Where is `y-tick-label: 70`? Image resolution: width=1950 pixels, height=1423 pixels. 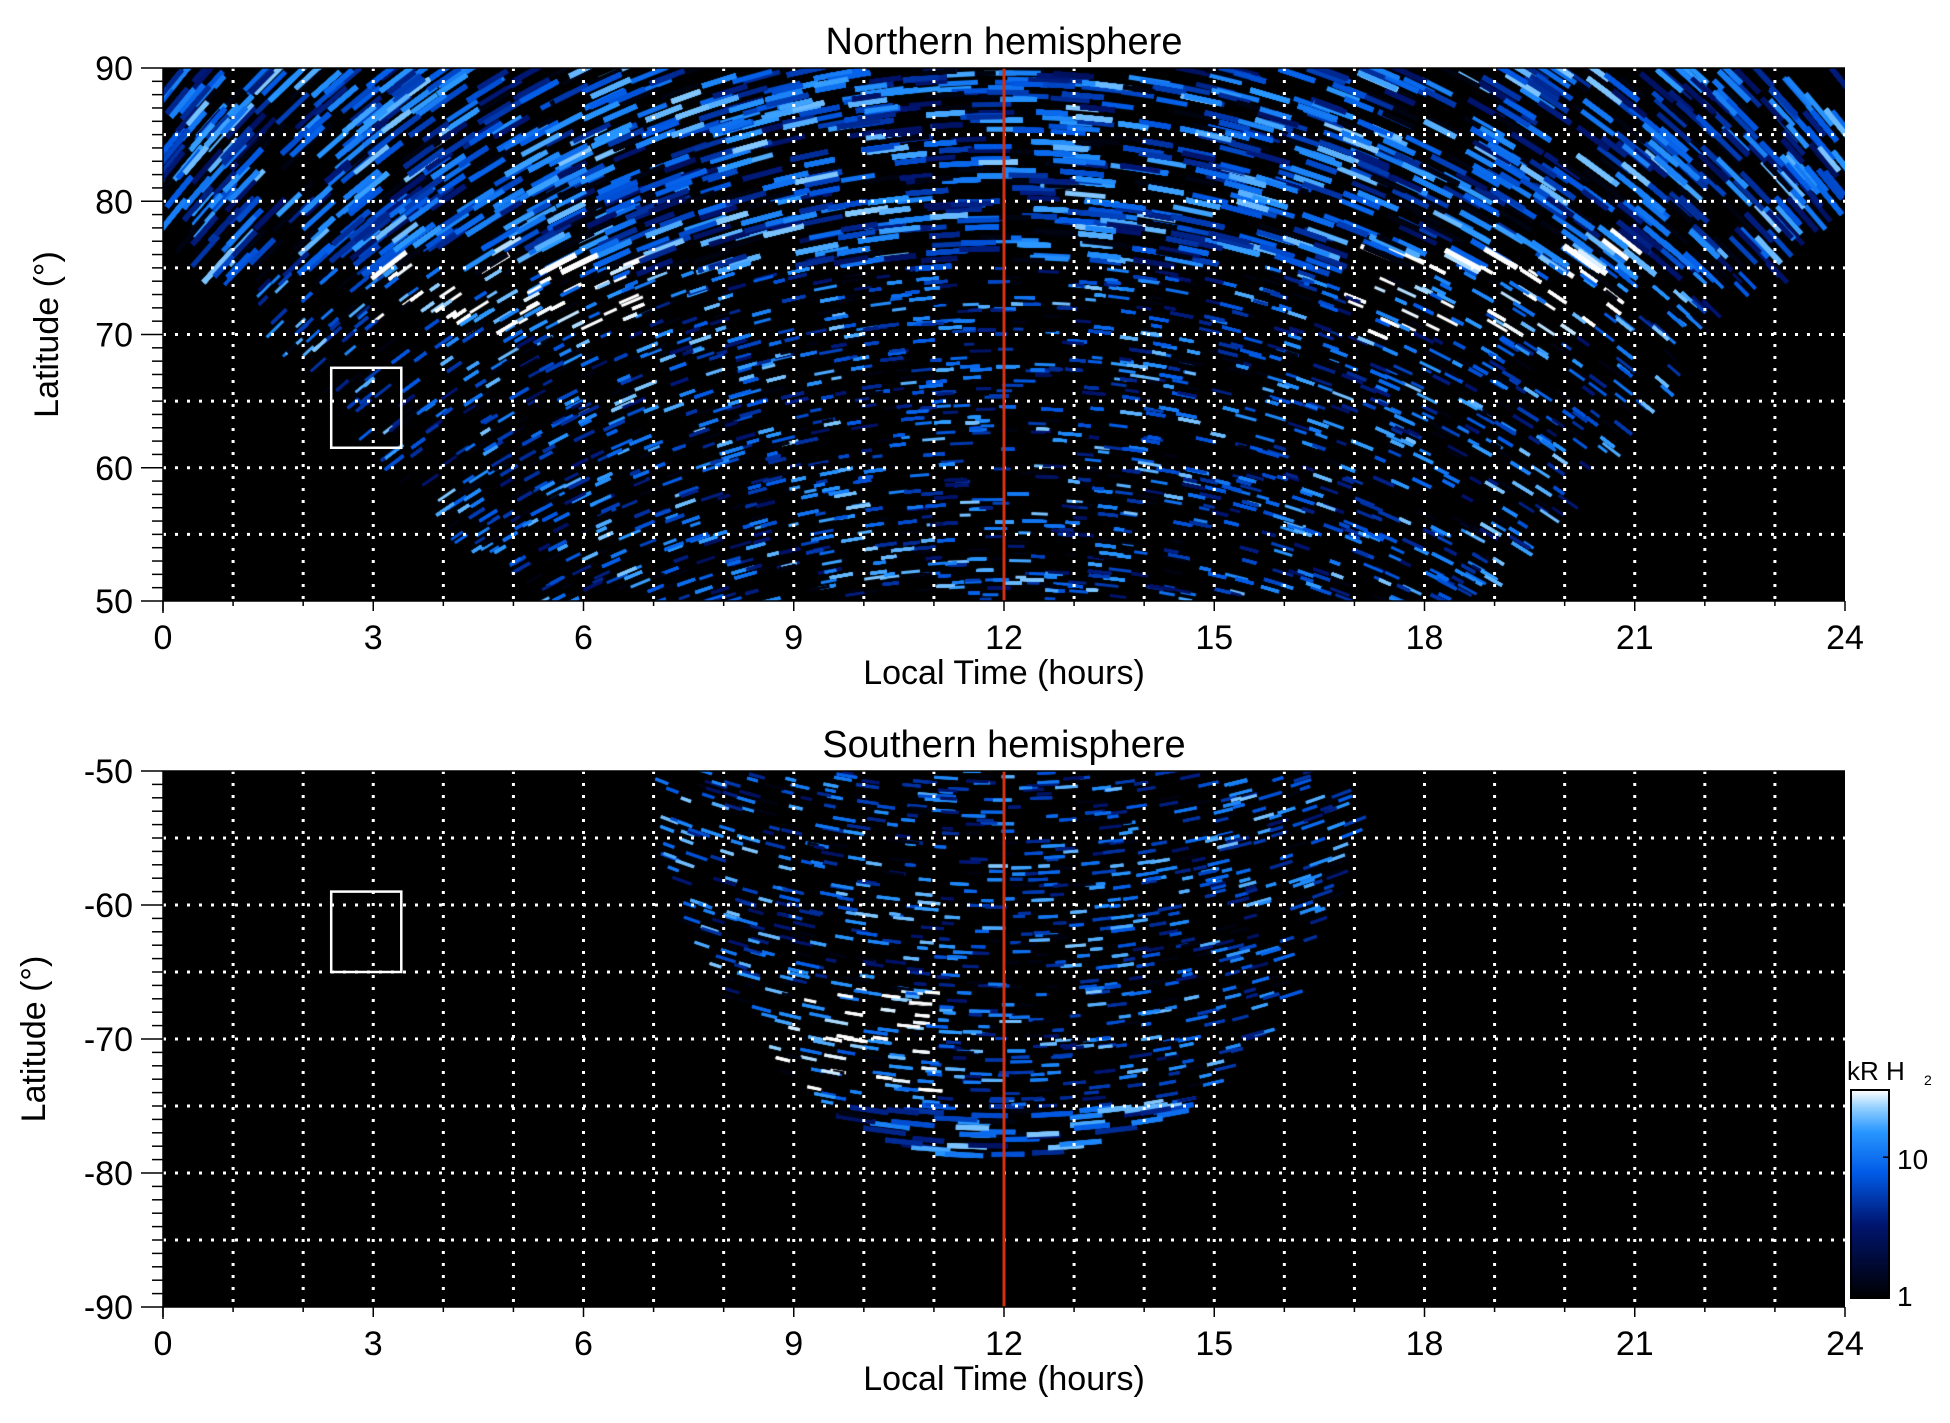 y-tick-label: 70 is located at coordinates (114, 336).